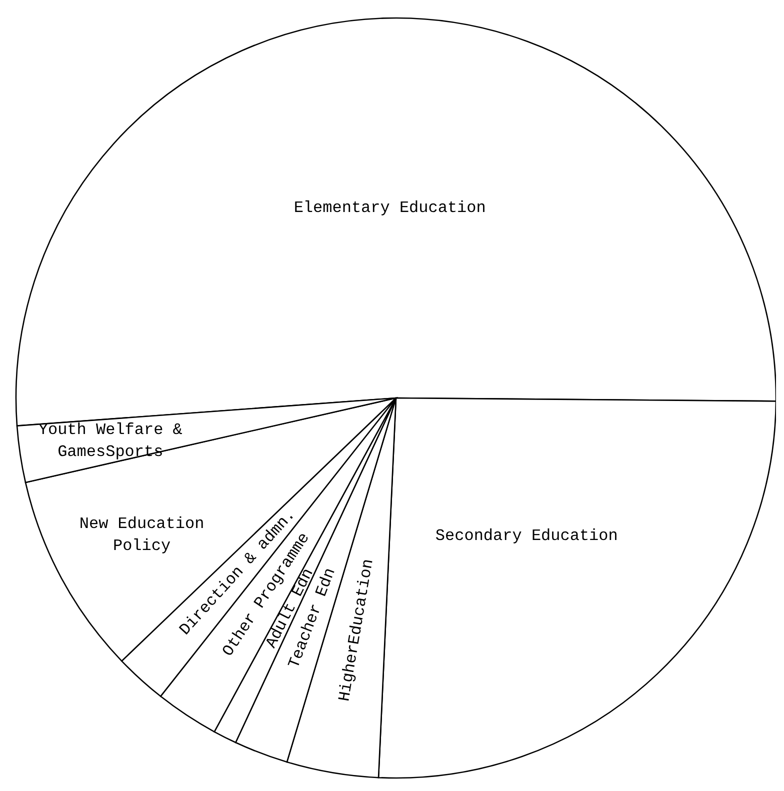 The height and width of the screenshot is (791, 784). Describe the element at coordinates (141, 535) in the screenshot. I see `slice-label: New Education Policy` at that location.